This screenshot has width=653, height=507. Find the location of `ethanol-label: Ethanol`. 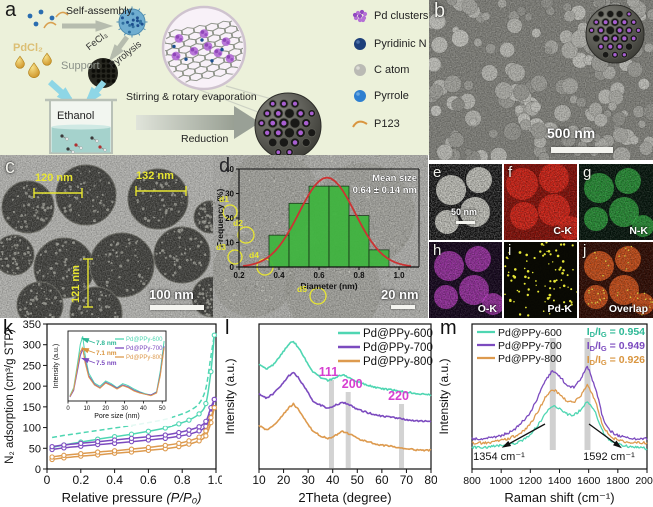

ethanol-label: Ethanol is located at coordinates (76, 116).